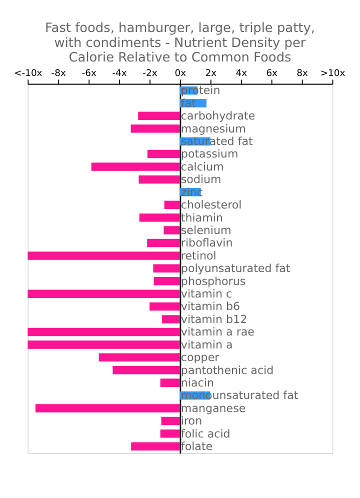 The image size is (360, 498). What do you see at coordinates (227, 370) in the screenshot?
I see `y-tick-label: pantothenic acid` at bounding box center [227, 370].